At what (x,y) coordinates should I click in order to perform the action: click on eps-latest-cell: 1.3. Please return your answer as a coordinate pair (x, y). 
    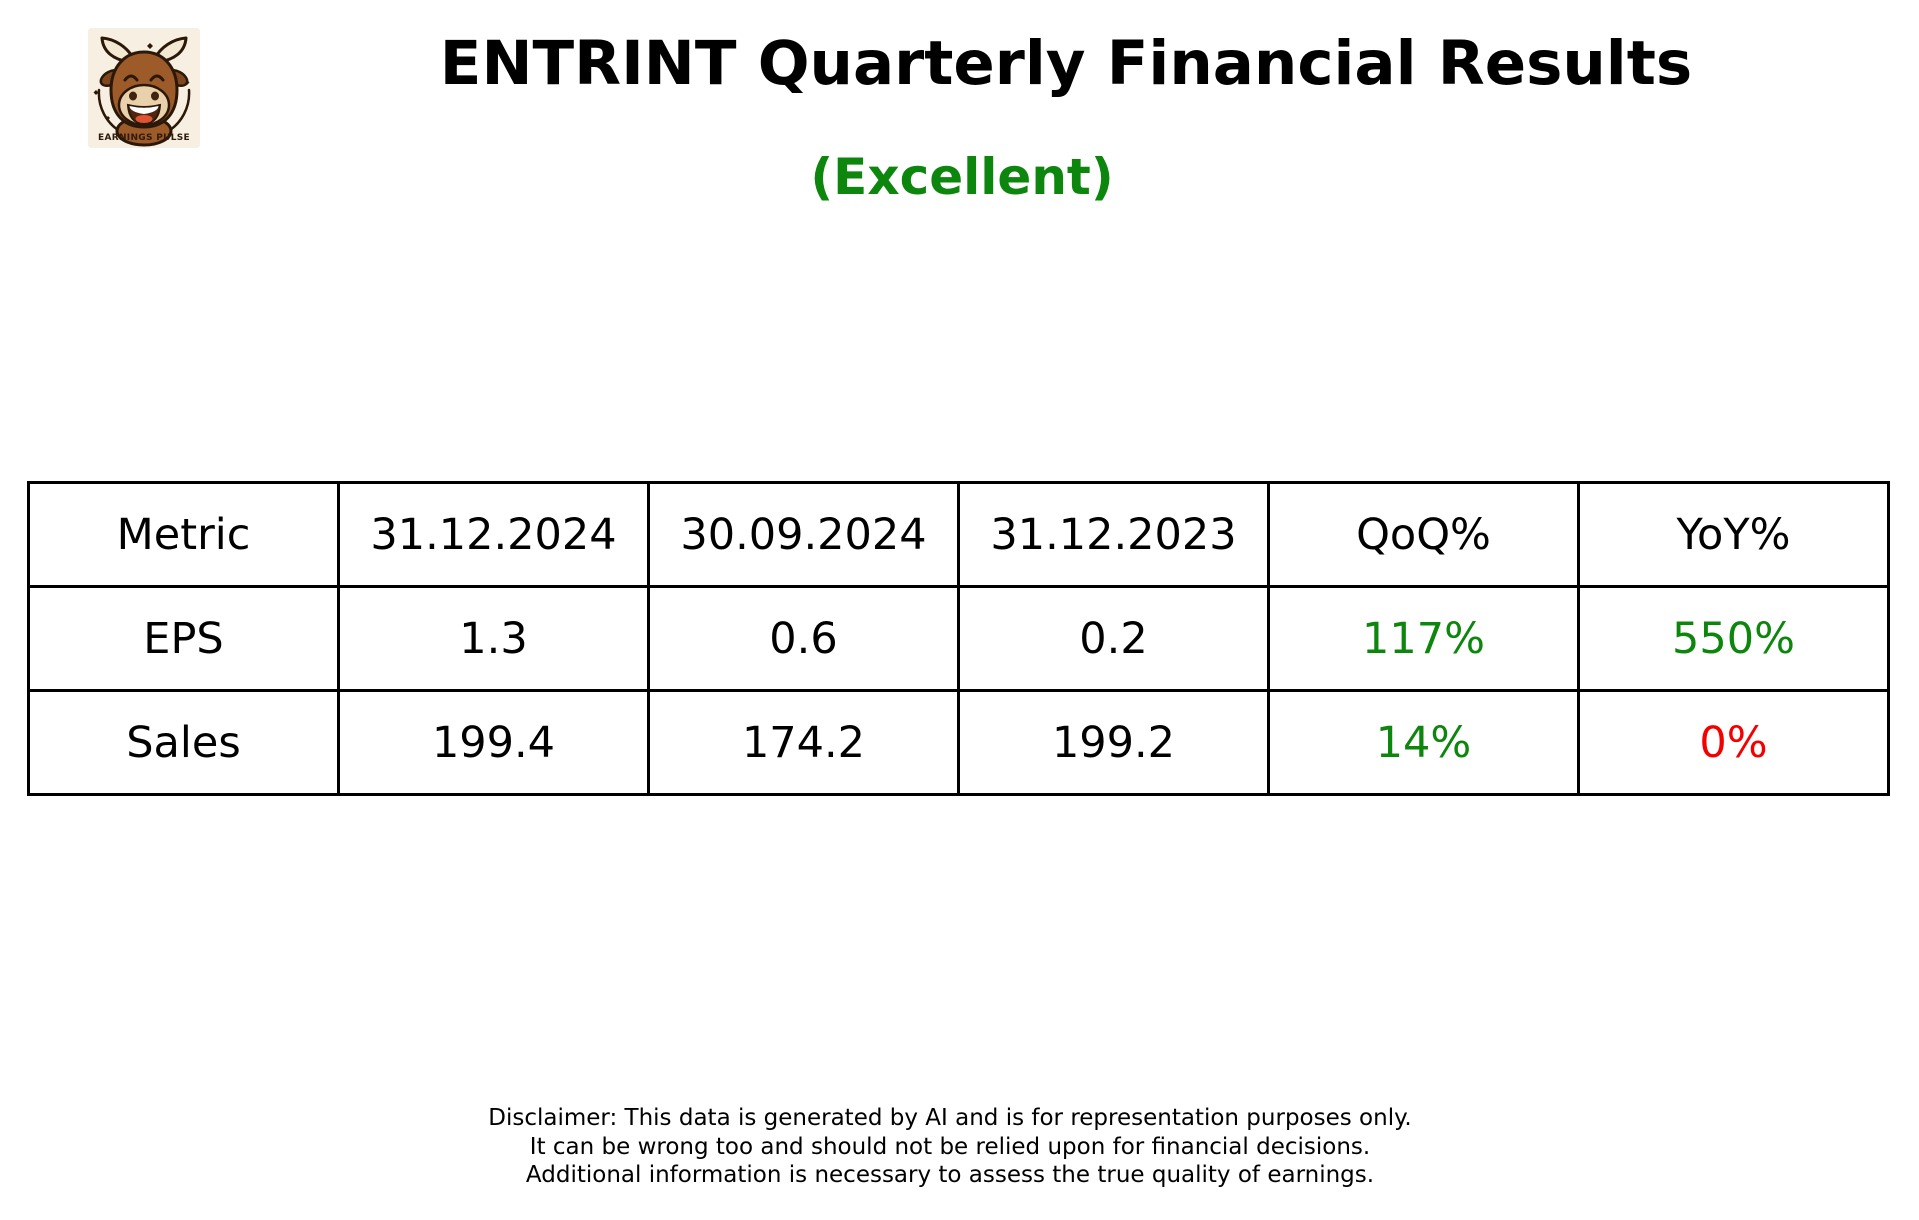
    Looking at the image, I should click on (493, 638).